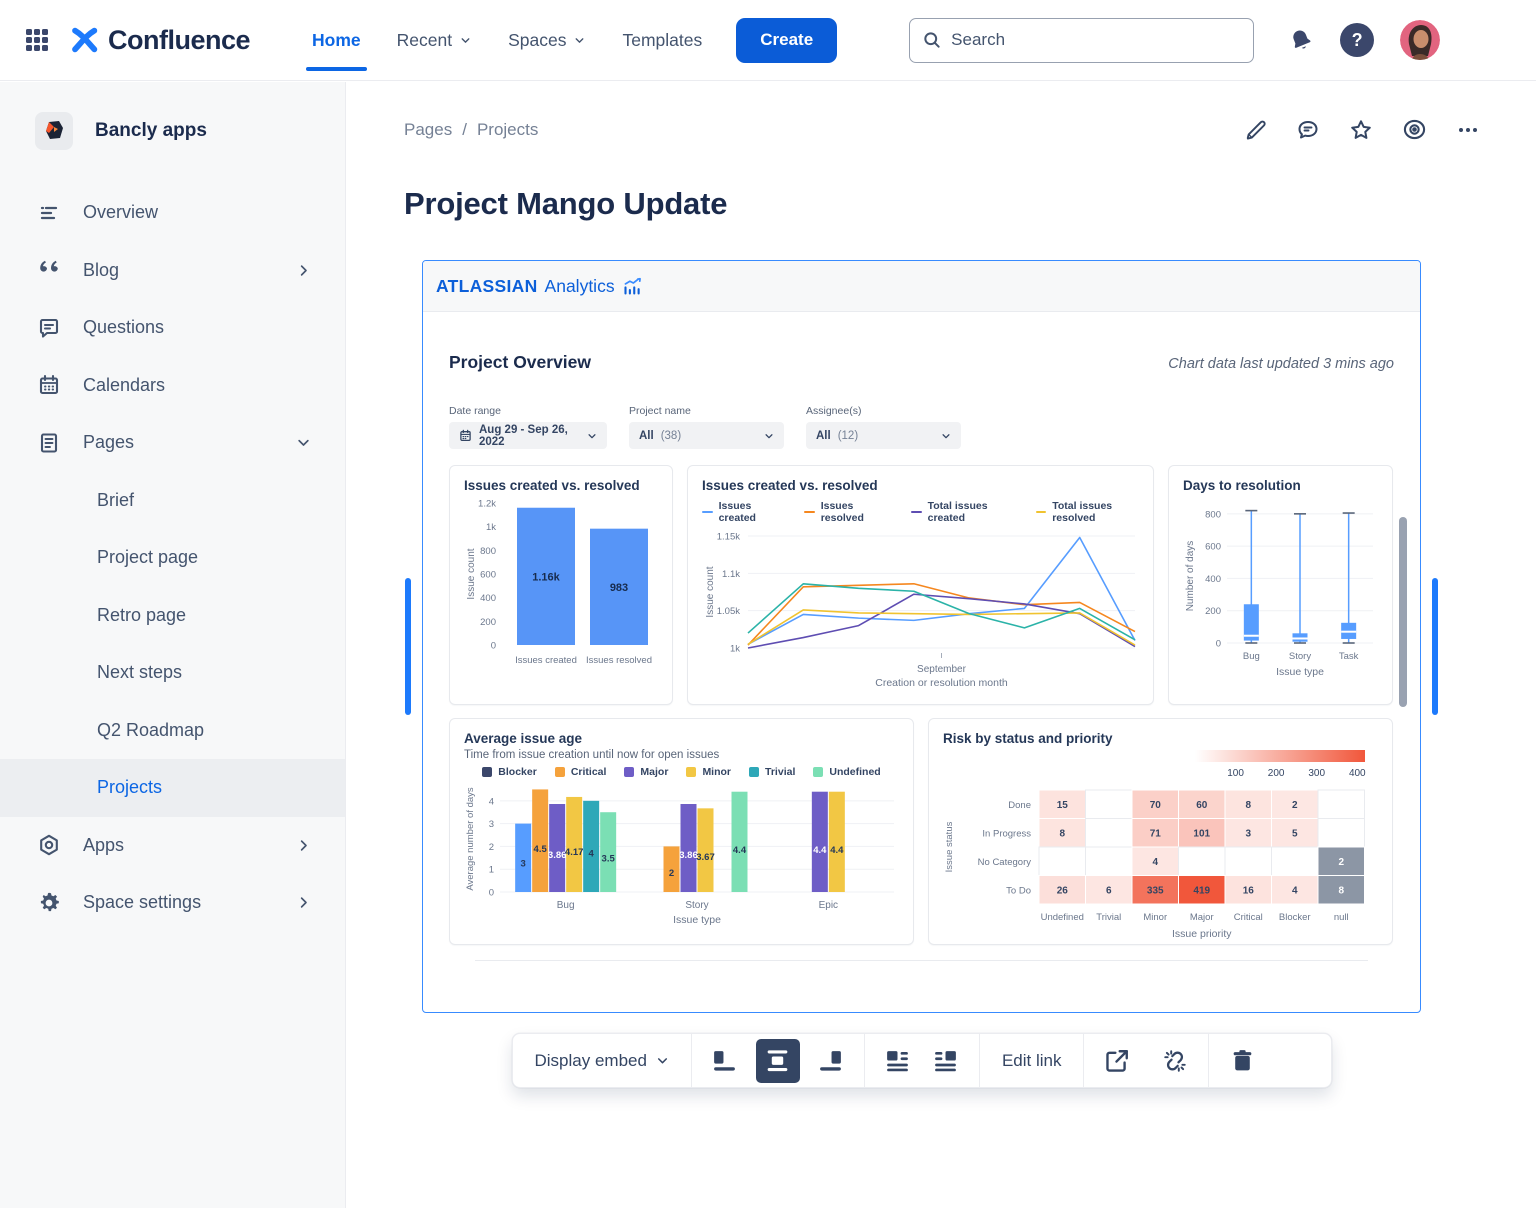 The height and width of the screenshot is (1208, 1536). Describe the element at coordinates (632, 286) in the screenshot. I see `analytics-chart-icon` at that location.